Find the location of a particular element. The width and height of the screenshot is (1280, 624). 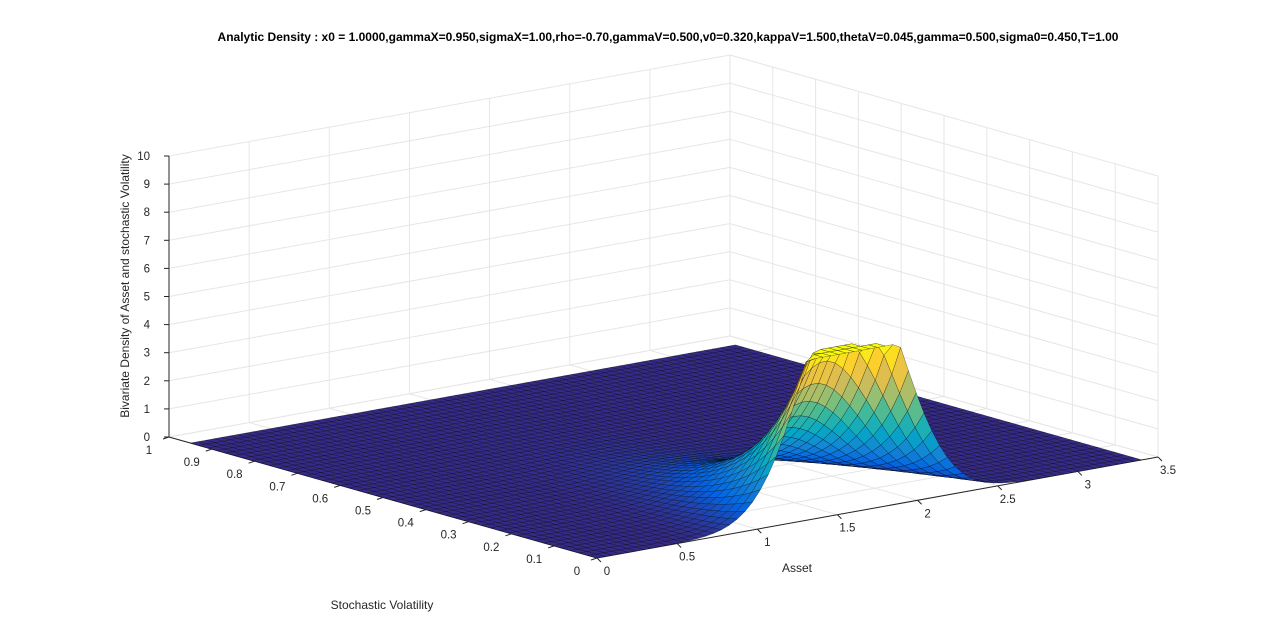

y-axis-label: Stochastic Volatility is located at coordinates (382, 605).